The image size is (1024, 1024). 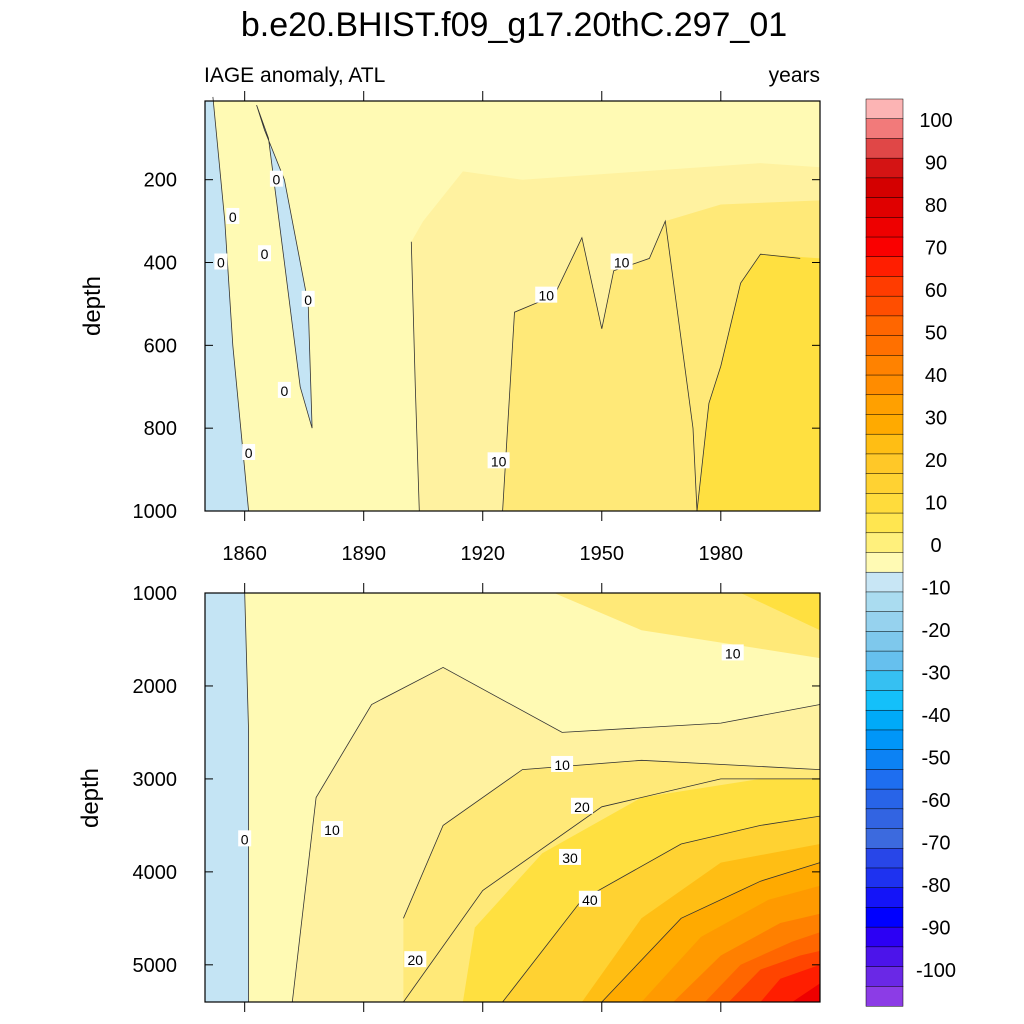 I want to click on colorbar-label: 90, so click(x=936, y=164).